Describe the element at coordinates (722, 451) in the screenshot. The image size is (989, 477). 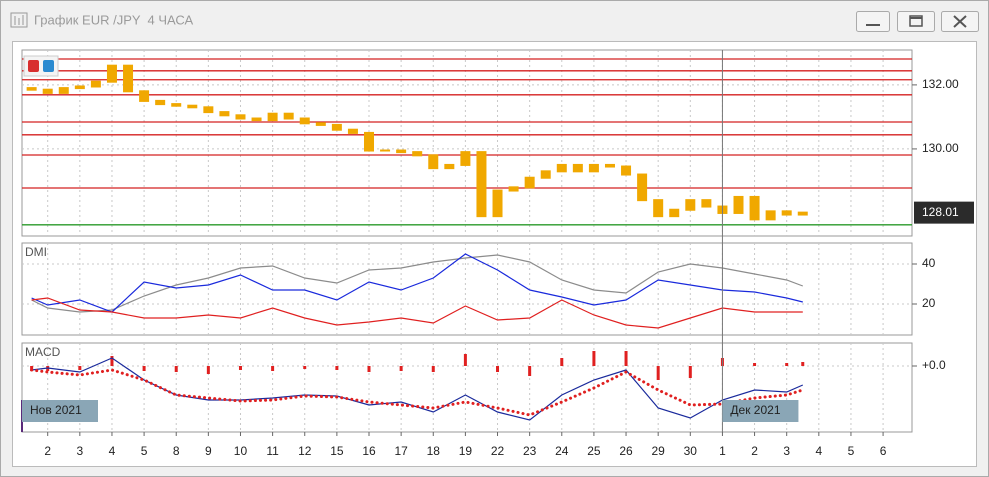
I see `x-tick-label: 1` at that location.